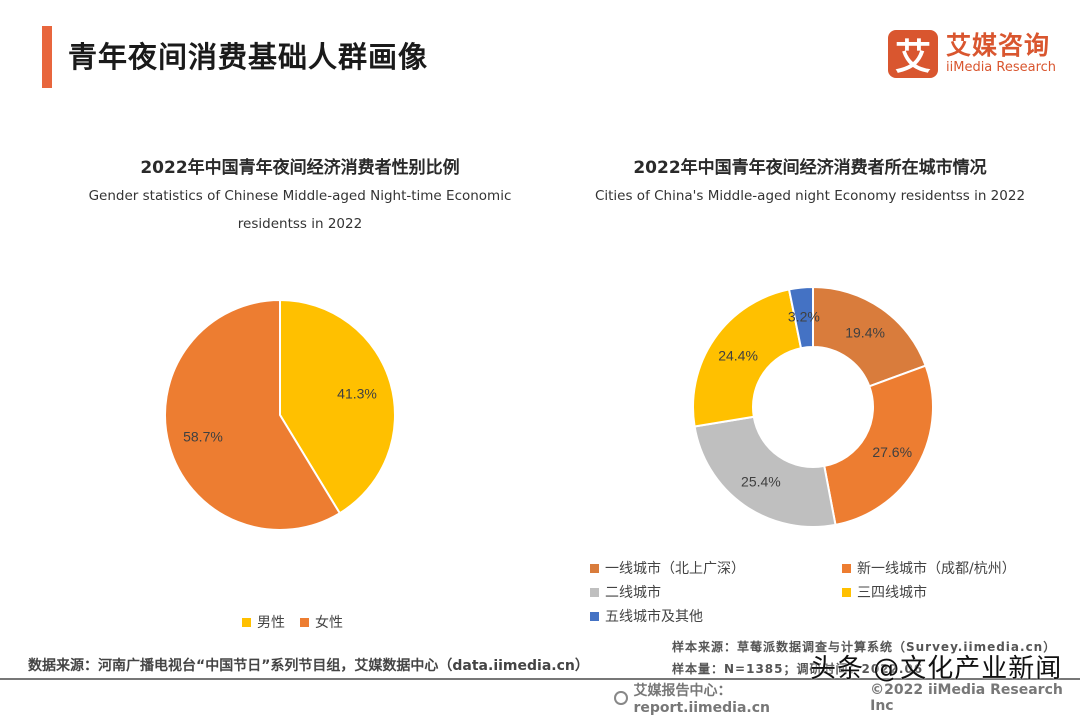 Image resolution: width=1080 pixels, height=716 pixels. What do you see at coordinates (300, 224) in the screenshot?
I see `gender-chart-subtitle-2: residentss in 2022` at bounding box center [300, 224].